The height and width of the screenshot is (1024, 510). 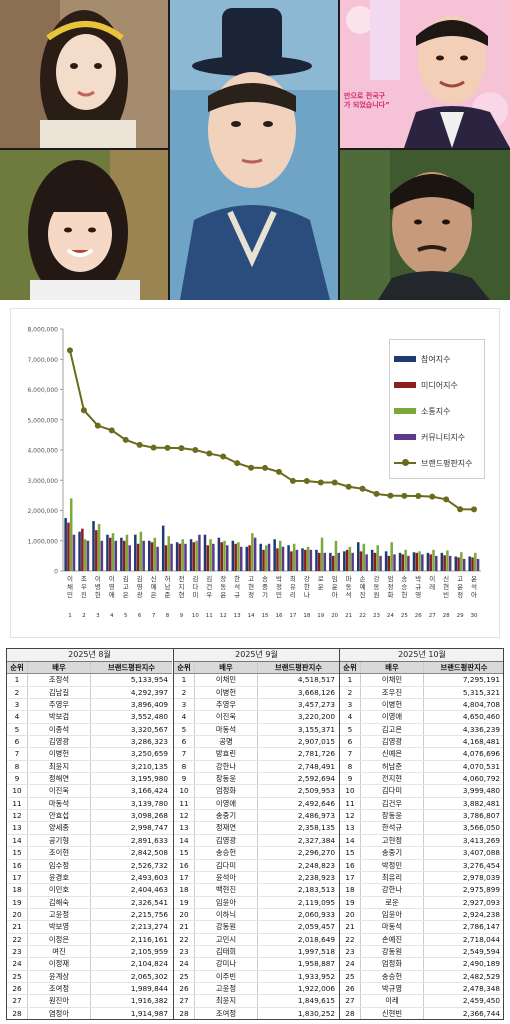 I want to click on table-row: 24 엄정화 2,490,189, so click(x=421, y=964).